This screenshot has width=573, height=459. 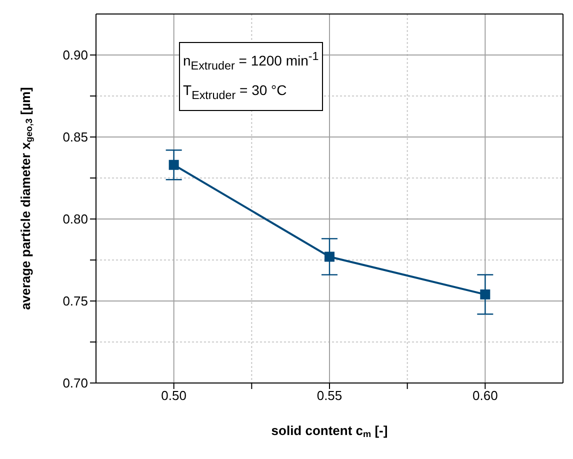 I want to click on y-tick-label: 0.90, so click(x=75, y=55).